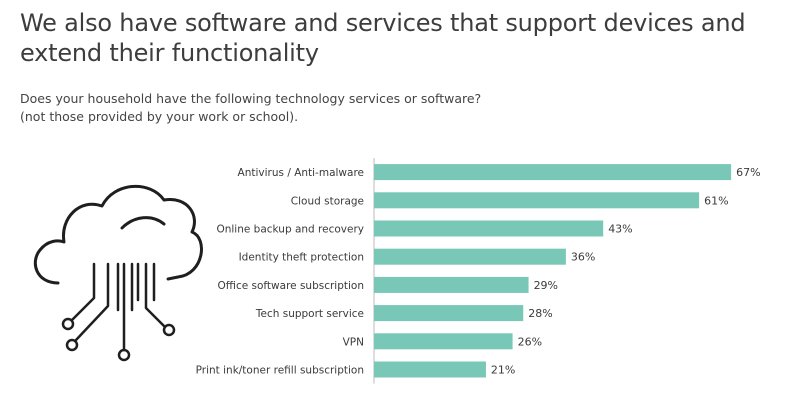  What do you see at coordinates (309, 314) in the screenshot?
I see `category-label: Tech support service` at bounding box center [309, 314].